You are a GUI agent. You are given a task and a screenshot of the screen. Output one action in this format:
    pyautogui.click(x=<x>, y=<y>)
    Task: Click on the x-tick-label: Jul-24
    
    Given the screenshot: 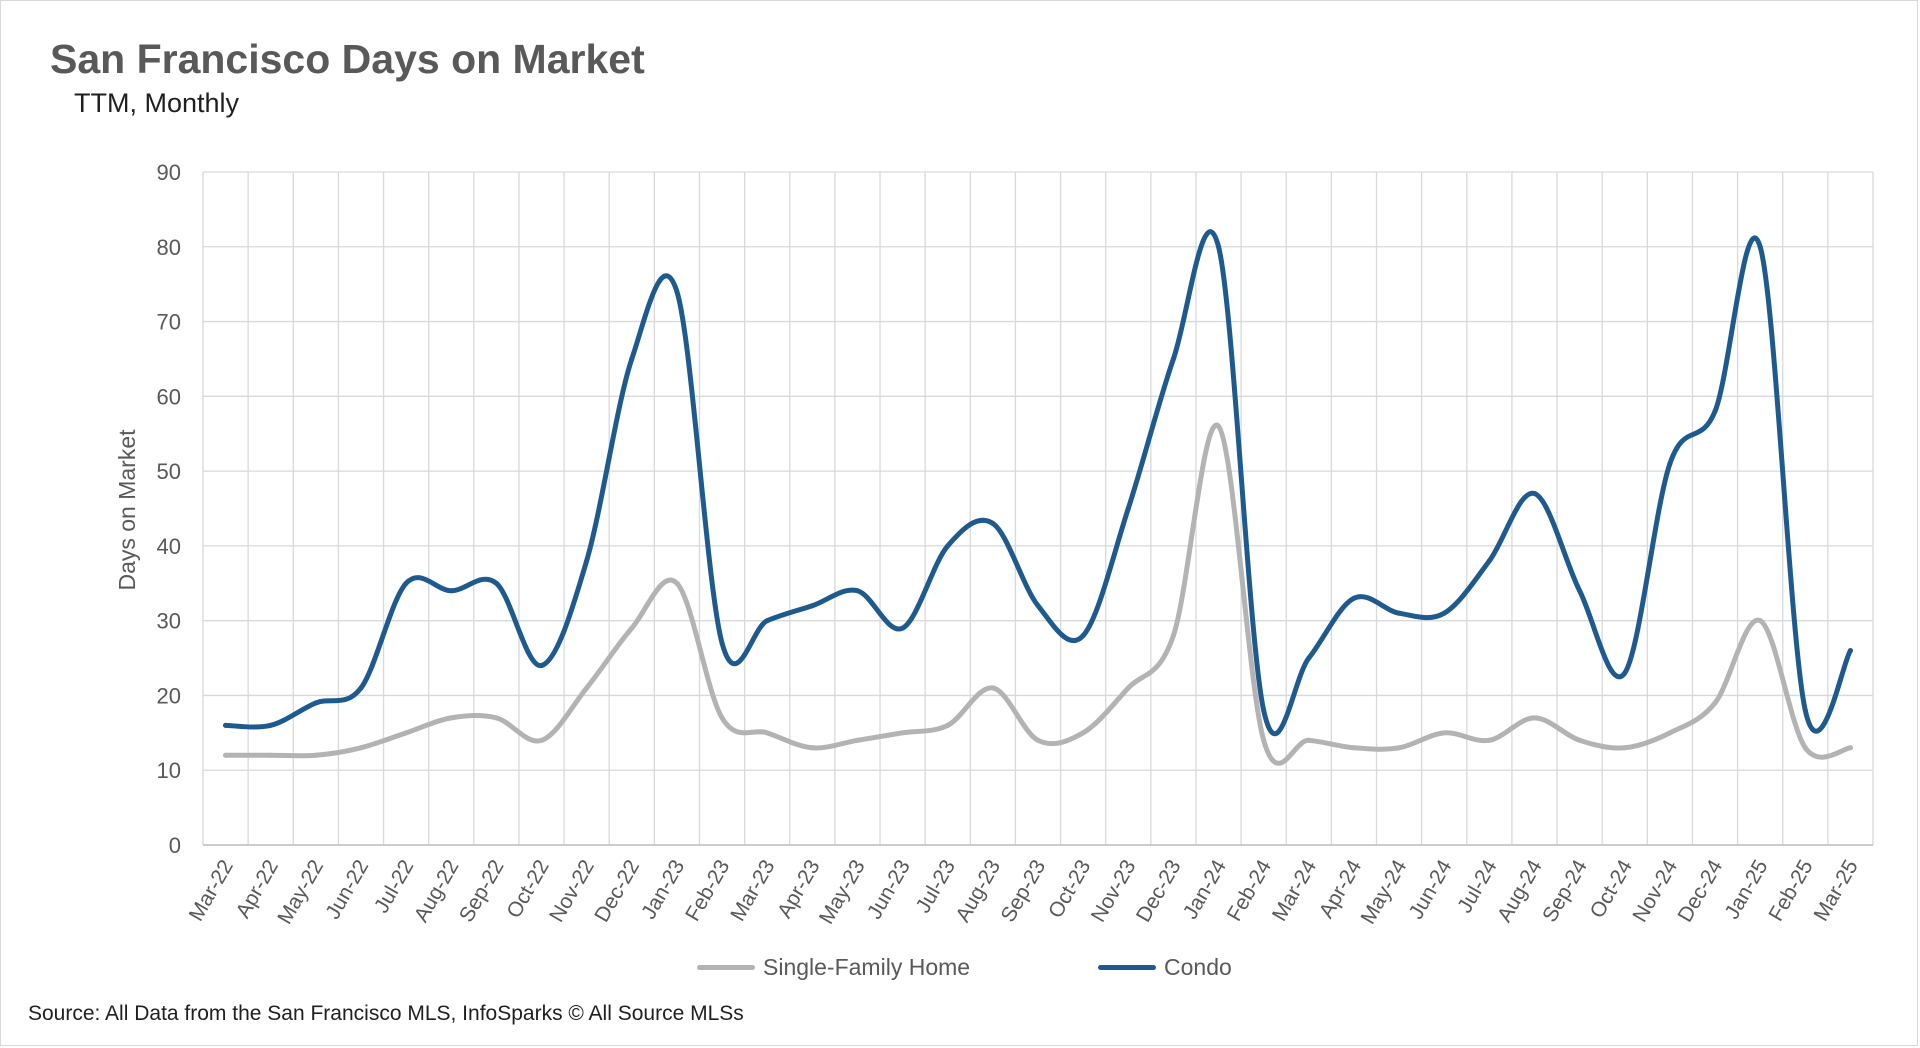 What is the action you would take?
    pyautogui.click(x=1477, y=886)
    